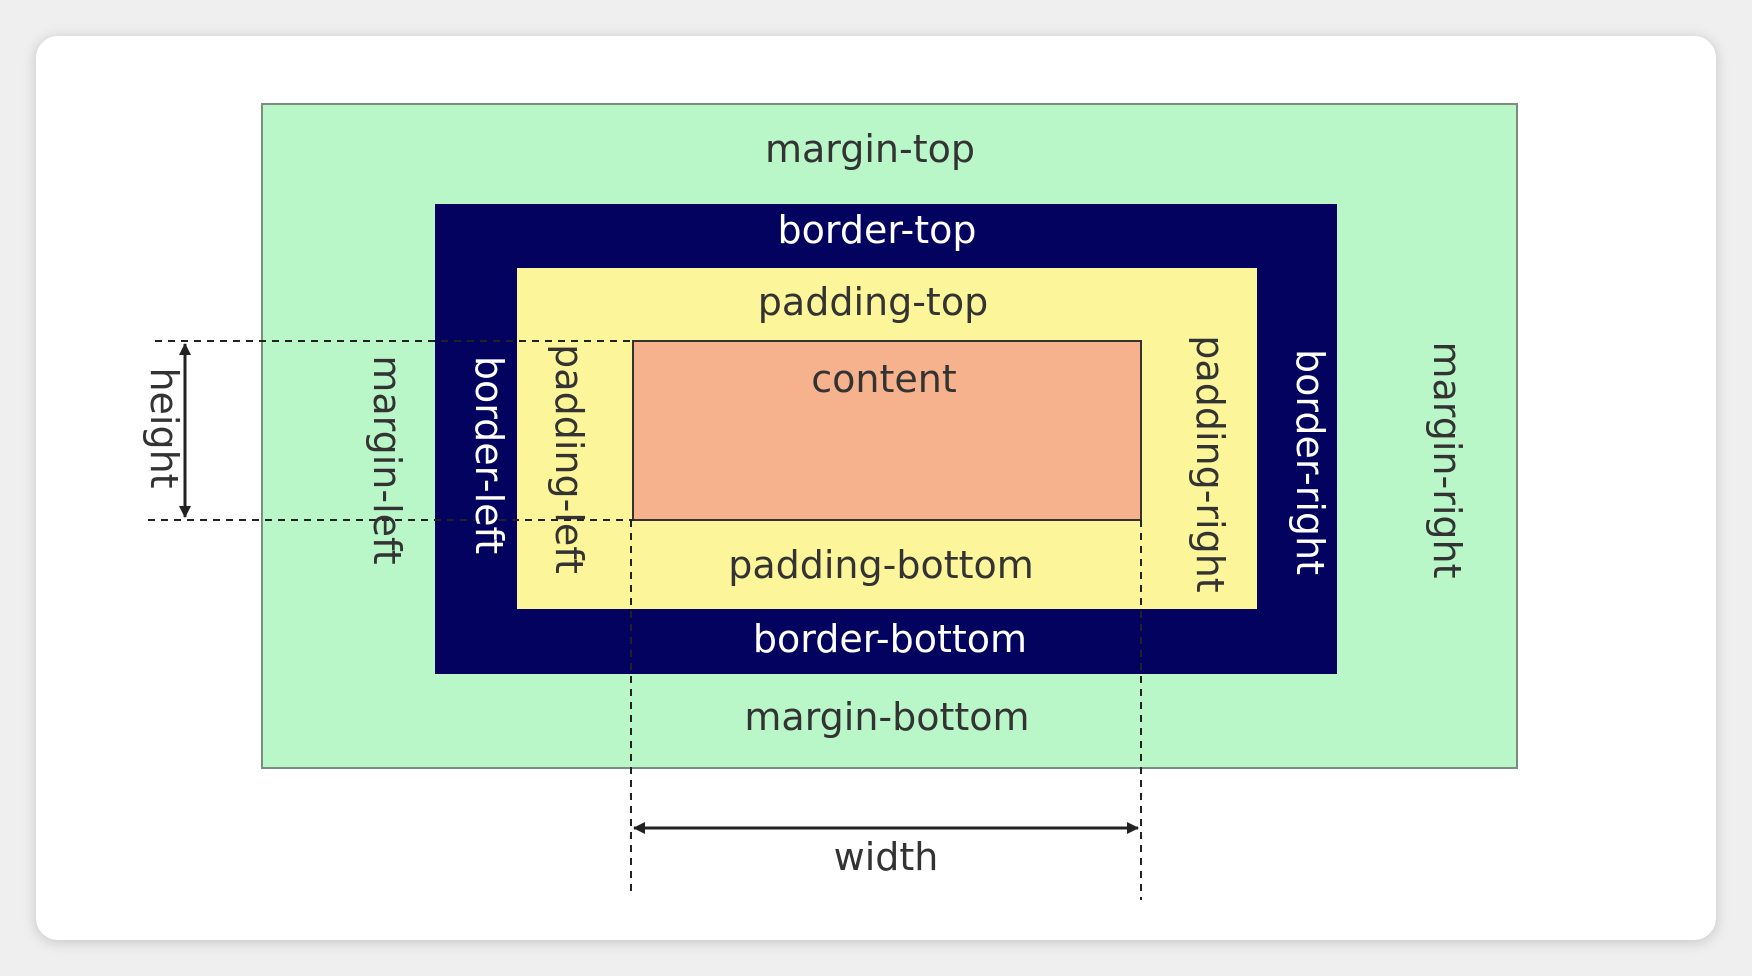  Describe the element at coordinates (569, 459) in the screenshot. I see `padding-left-label: padding-left` at that location.